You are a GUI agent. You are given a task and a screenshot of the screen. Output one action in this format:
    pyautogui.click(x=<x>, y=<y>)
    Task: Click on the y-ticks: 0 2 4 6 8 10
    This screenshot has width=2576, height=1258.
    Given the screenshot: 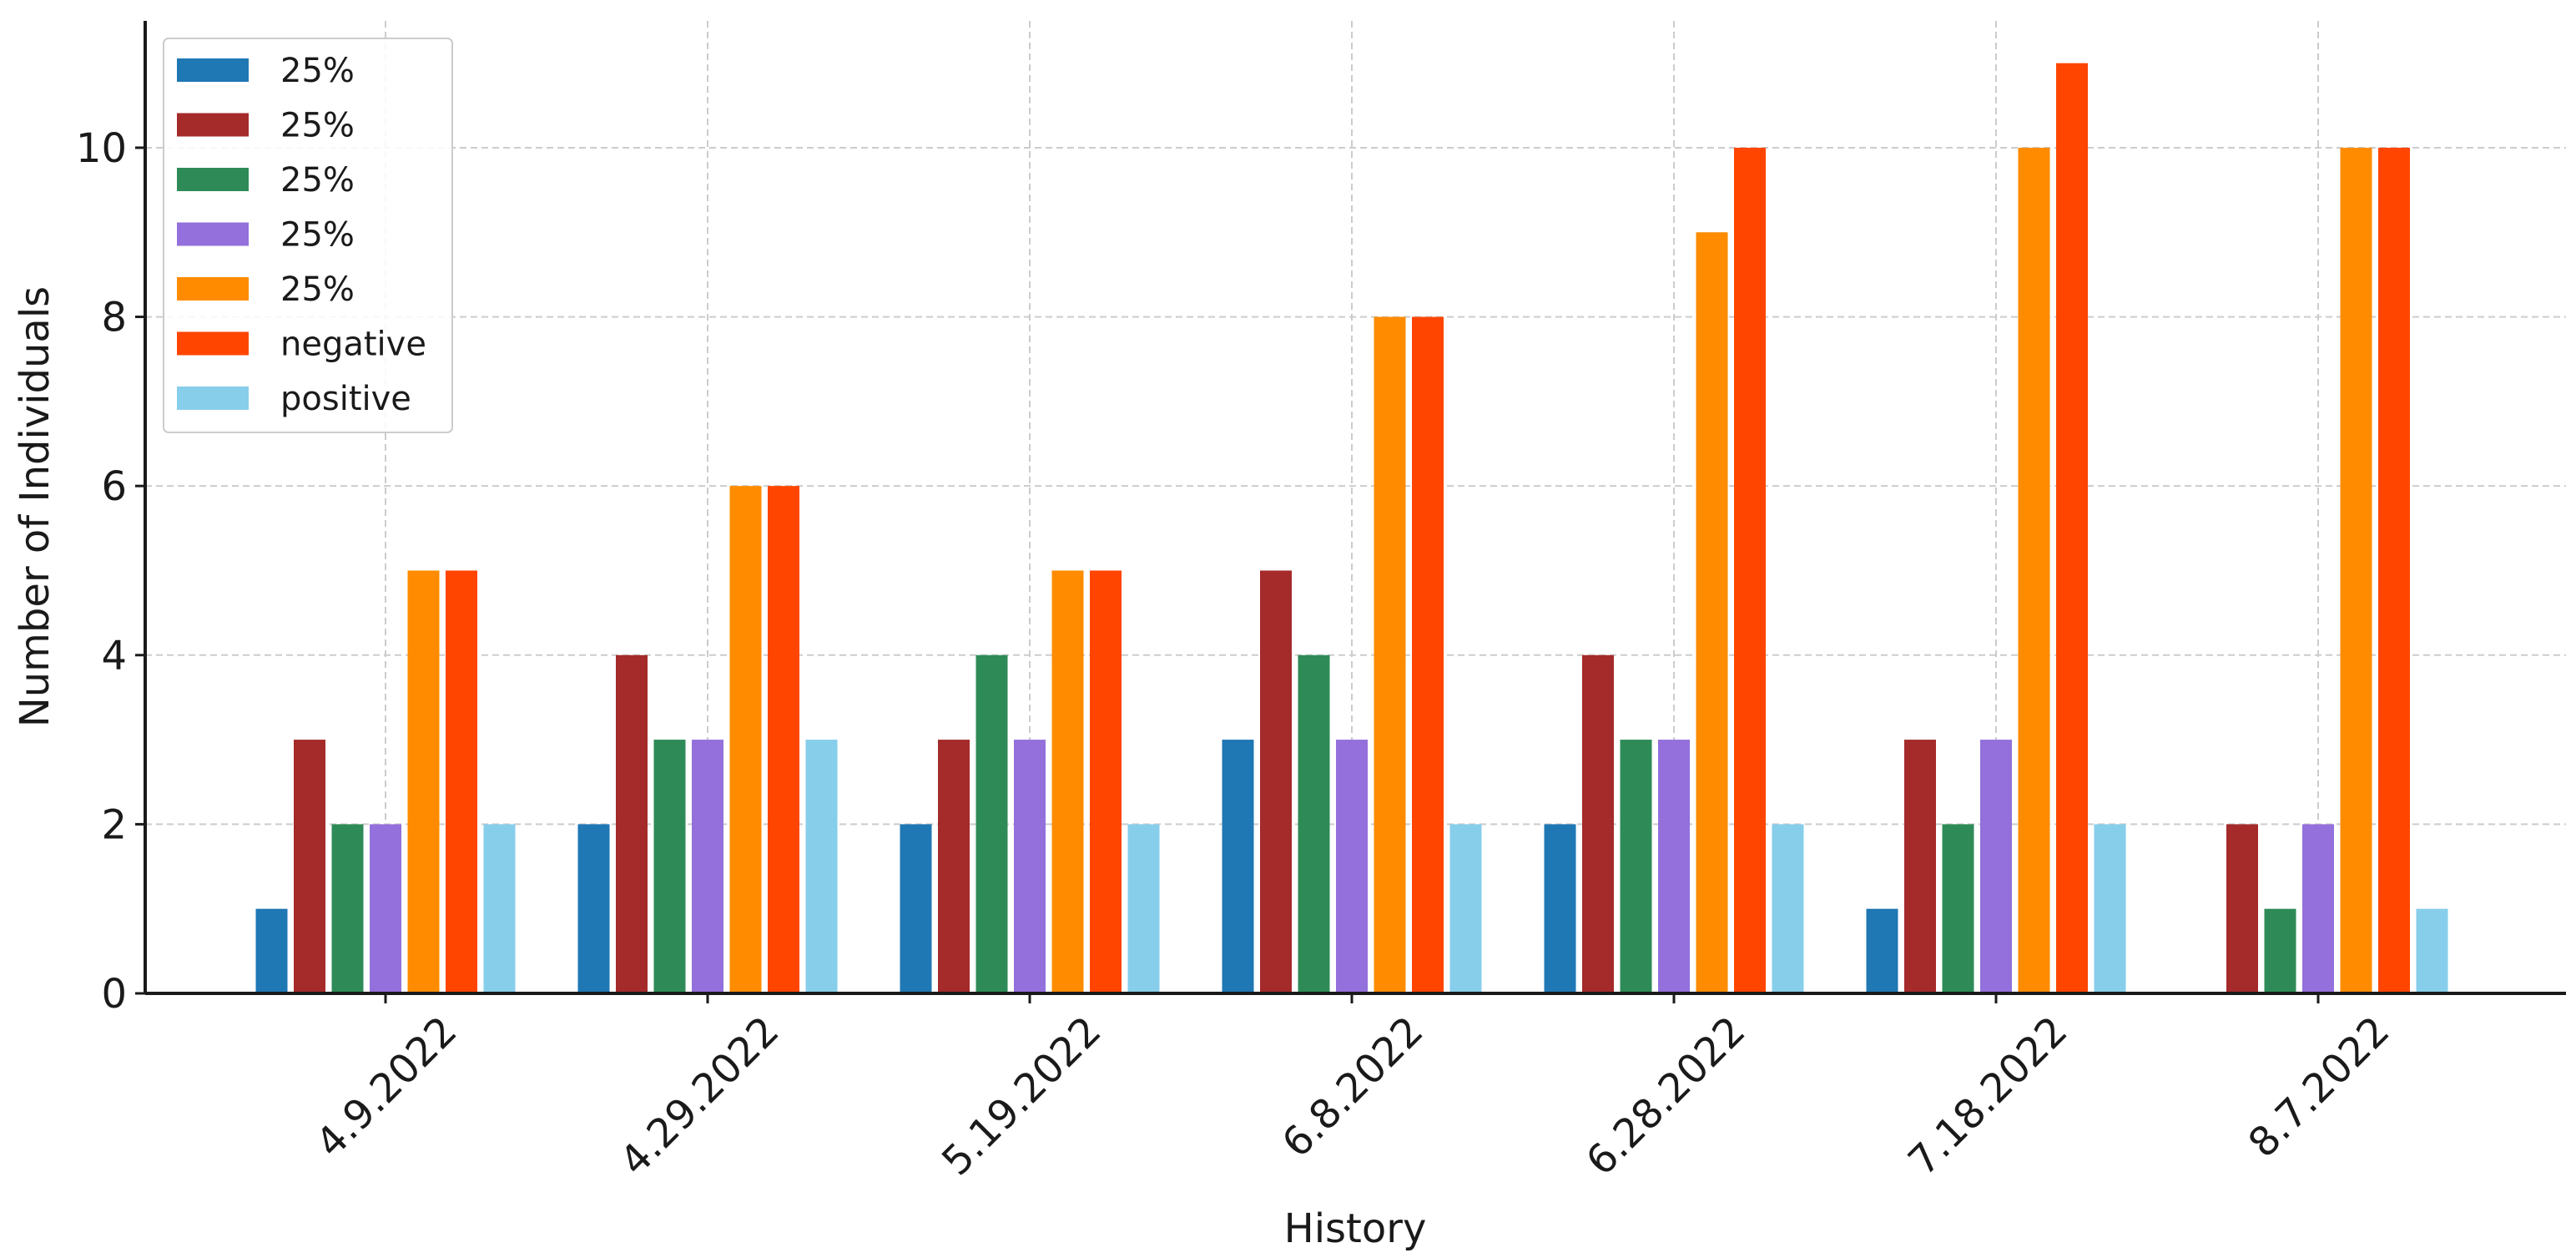 What is the action you would take?
    pyautogui.click(x=111, y=571)
    